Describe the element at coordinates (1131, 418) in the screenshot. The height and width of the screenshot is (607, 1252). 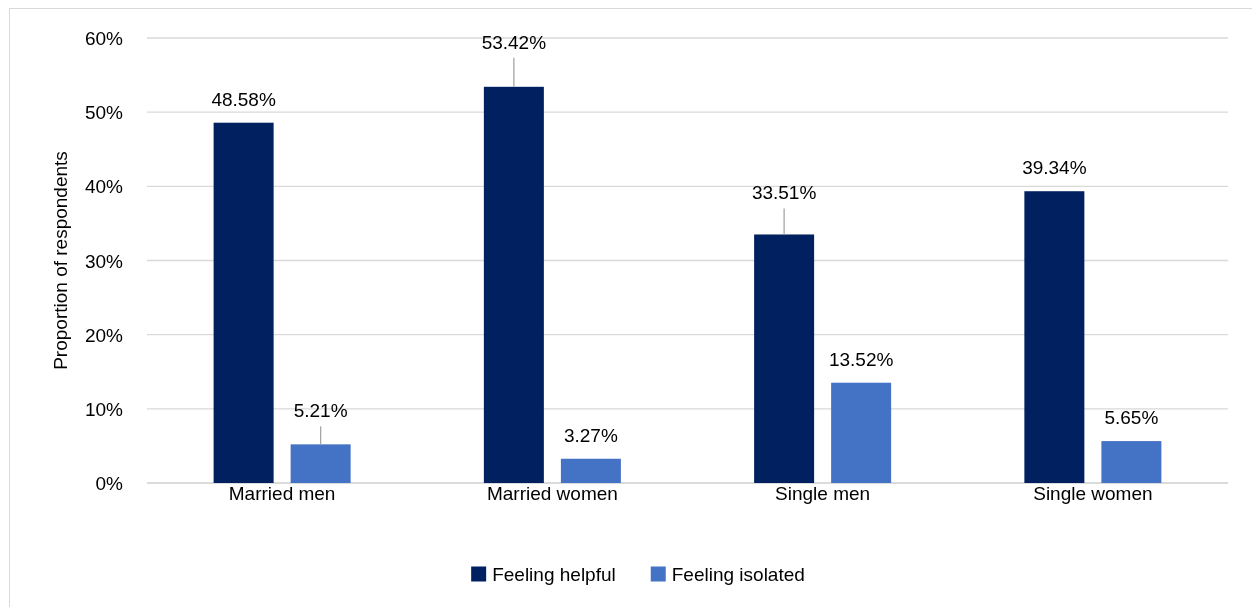
I see `data-label: 5.65%` at that location.